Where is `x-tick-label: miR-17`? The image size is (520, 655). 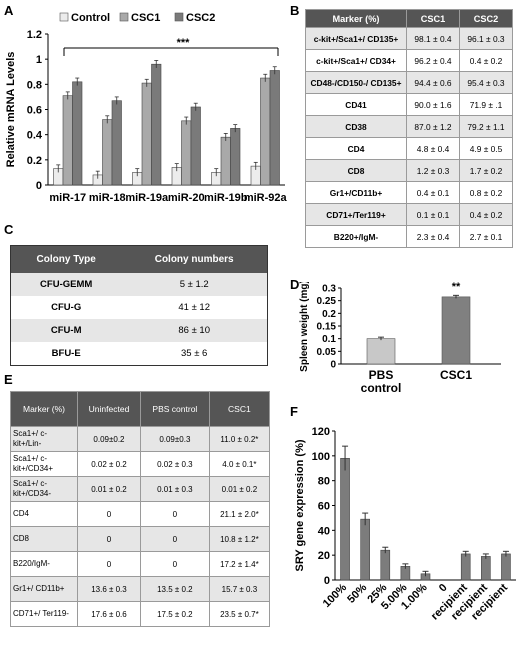
x-tick-label: miR-17 is located at coordinates (67, 198).